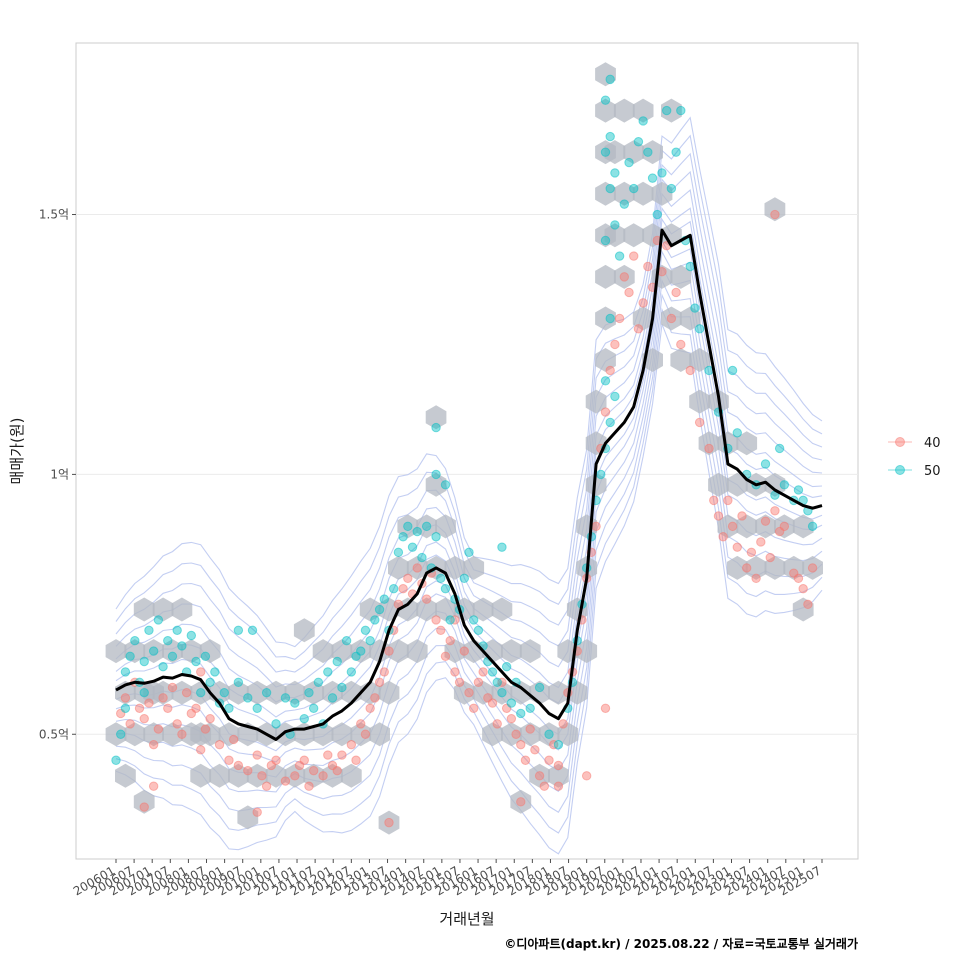 The image size is (960, 960). I want to click on y-tick-label: 1.5억, so click(54, 215).